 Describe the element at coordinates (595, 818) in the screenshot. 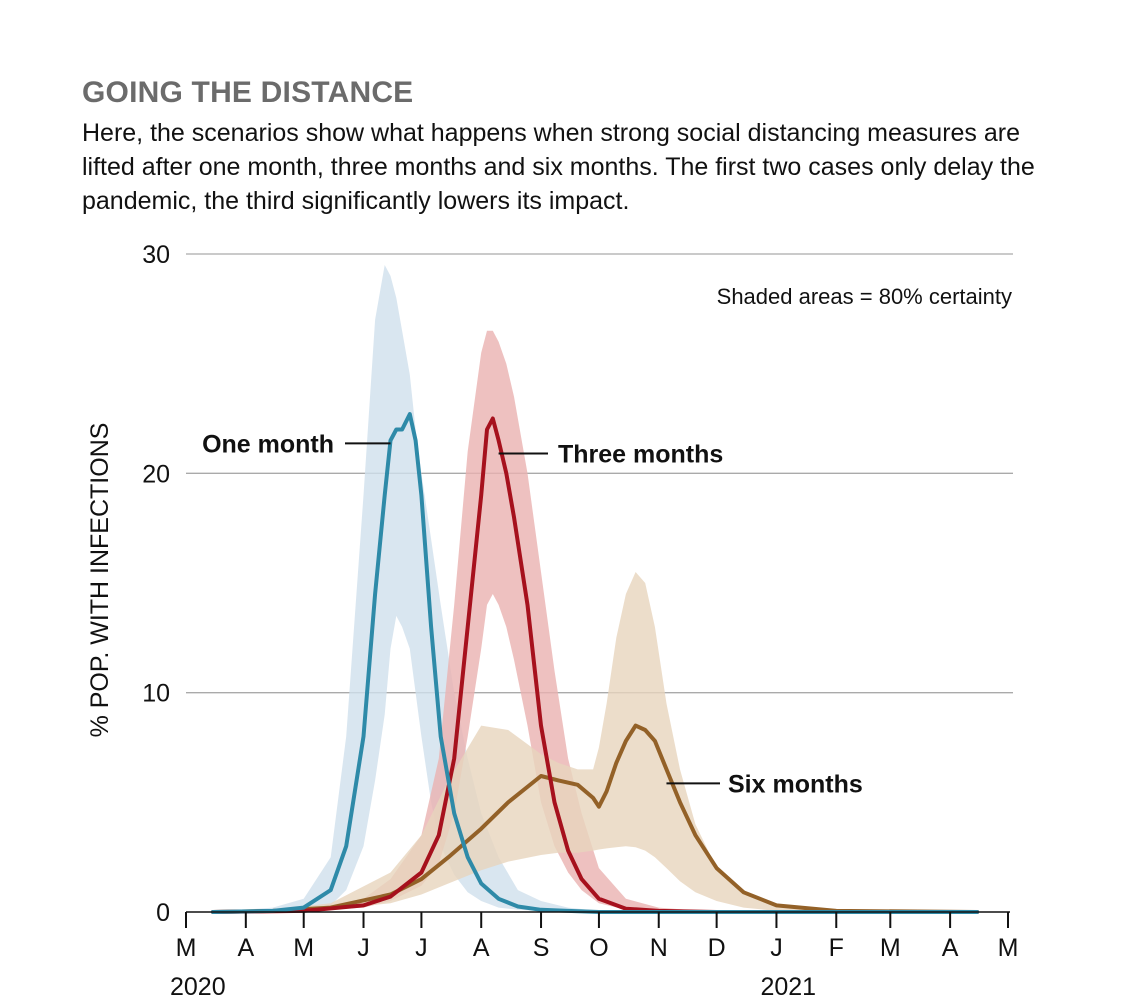

I see `six_months-line` at that location.